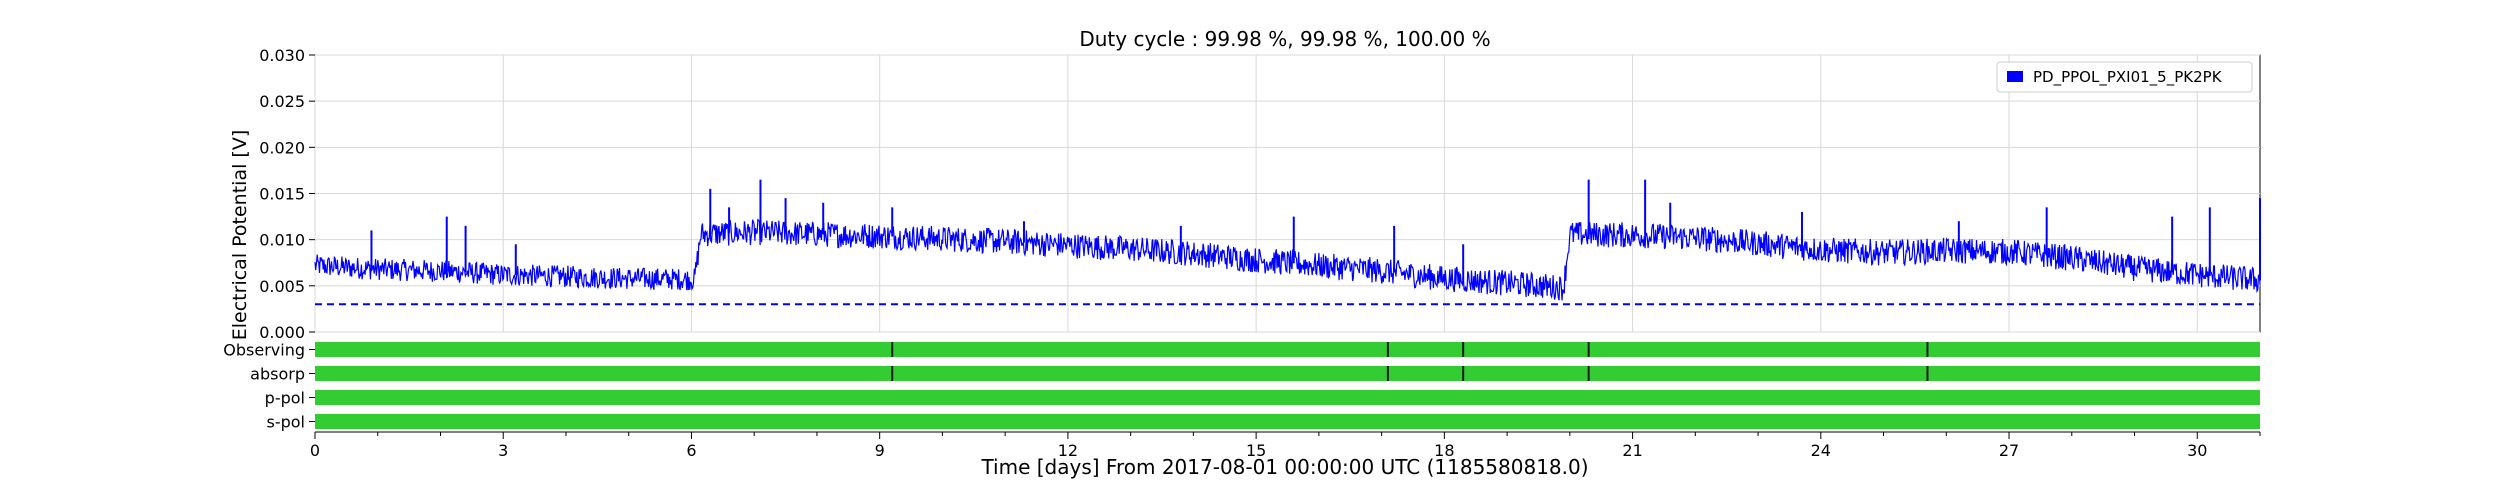 This screenshot has height=500, width=2500. Describe the element at coordinates (2197, 450) in the screenshot. I see `x-tick-label: 30` at that location.